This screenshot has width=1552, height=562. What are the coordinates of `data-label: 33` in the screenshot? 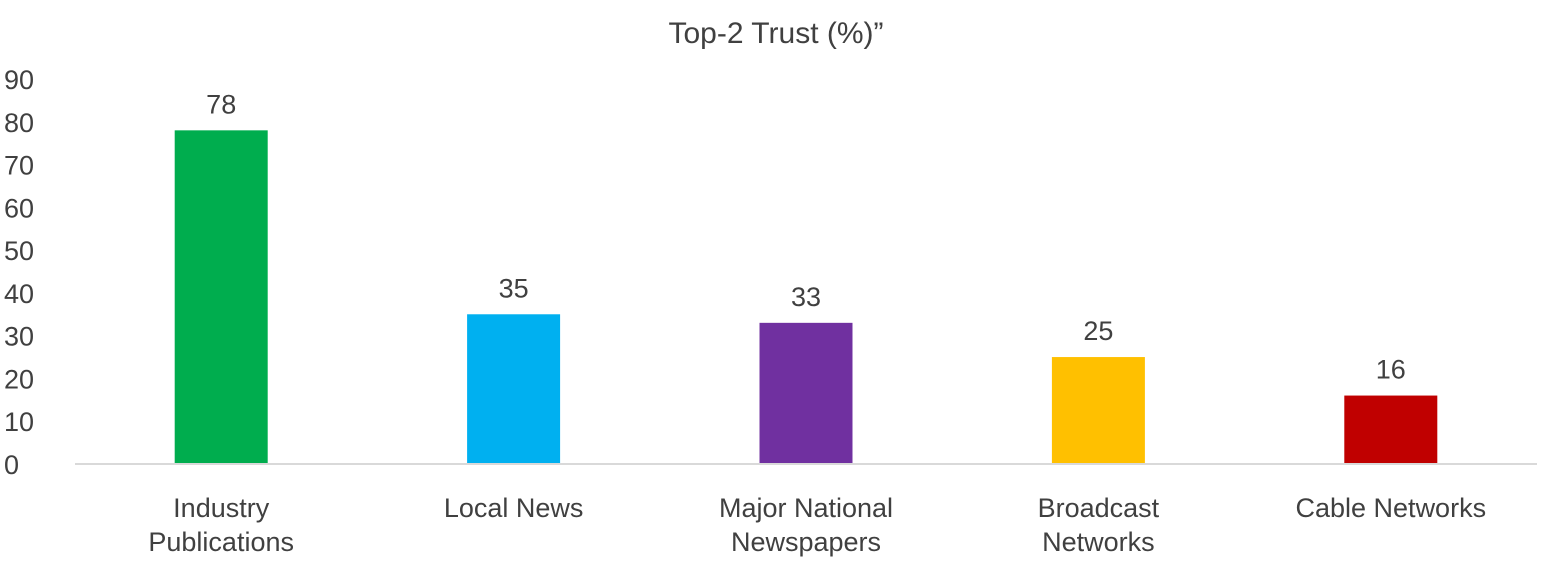 It's located at (806, 297).